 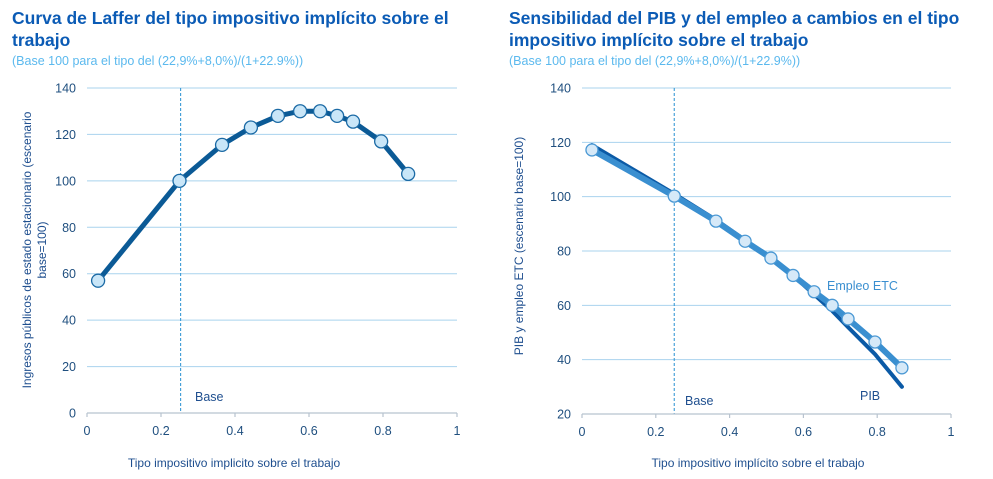 I want to click on laffer-y-tick-label: 20, so click(x=69, y=367).